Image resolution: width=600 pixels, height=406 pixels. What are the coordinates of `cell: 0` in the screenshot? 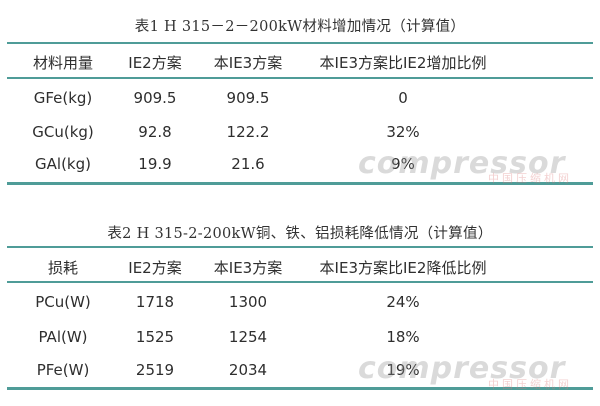 It's located at (403, 98).